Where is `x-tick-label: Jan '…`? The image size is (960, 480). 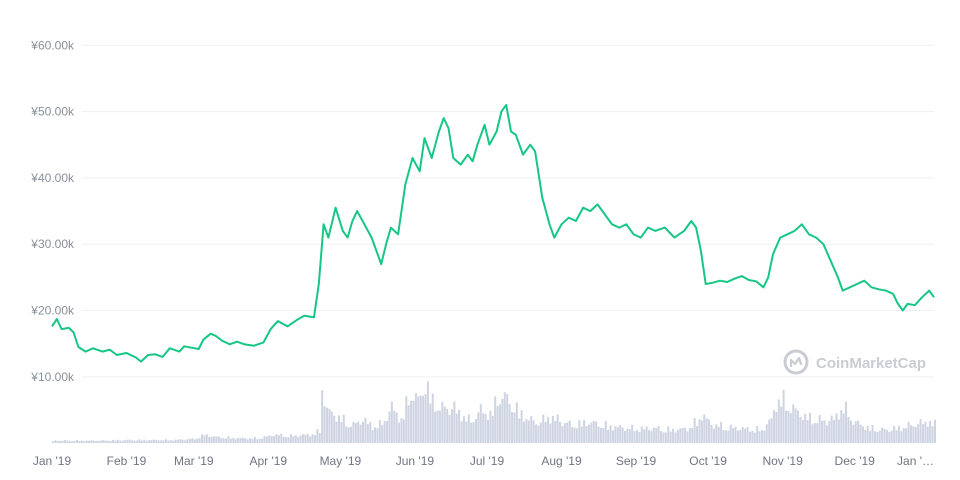
x-tick-label: Jan '… is located at coordinates (915, 461).